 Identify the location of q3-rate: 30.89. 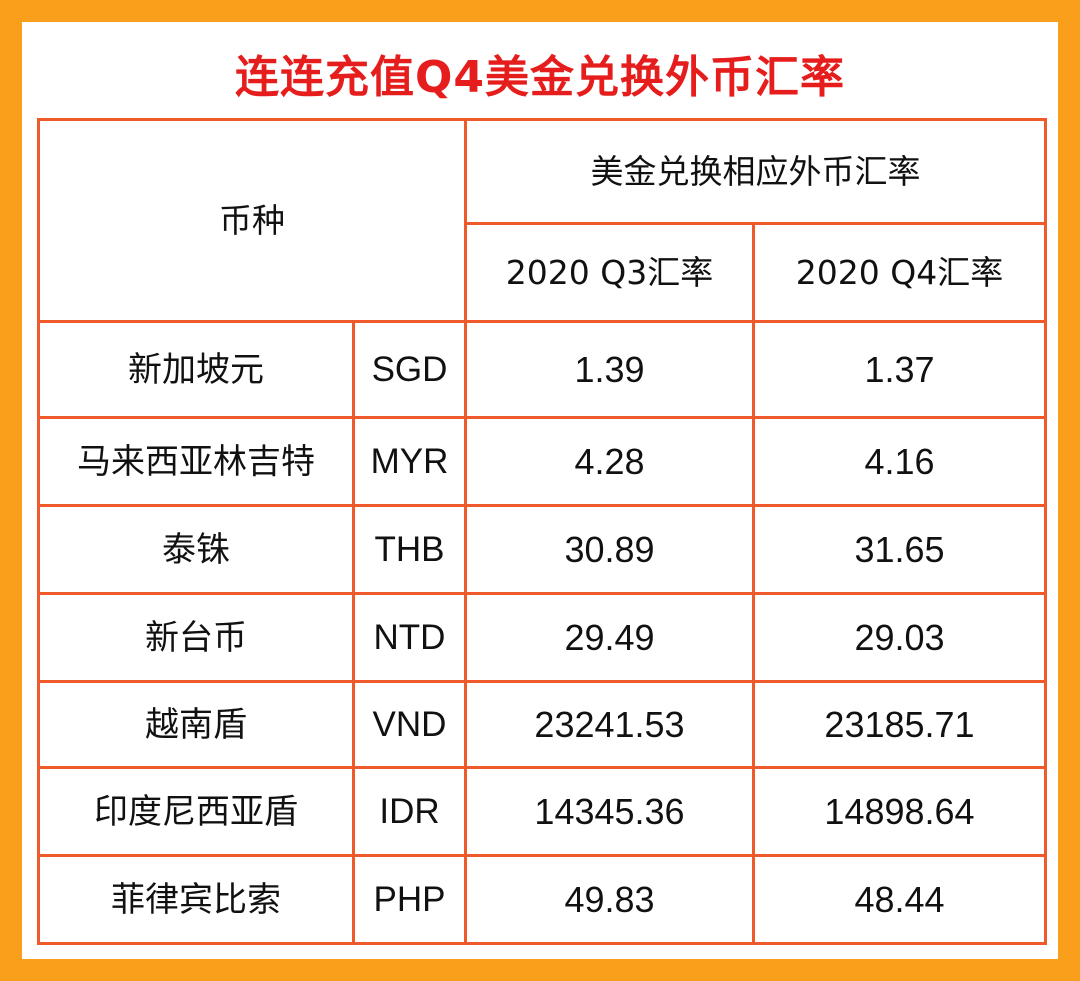
(609, 549).